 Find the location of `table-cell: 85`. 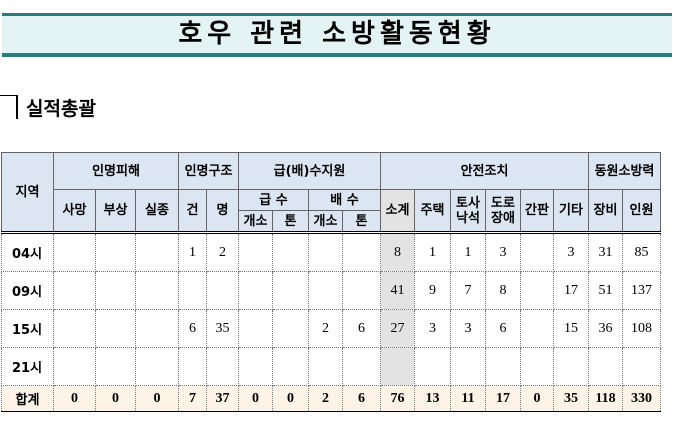

table-cell: 85 is located at coordinates (641, 251).